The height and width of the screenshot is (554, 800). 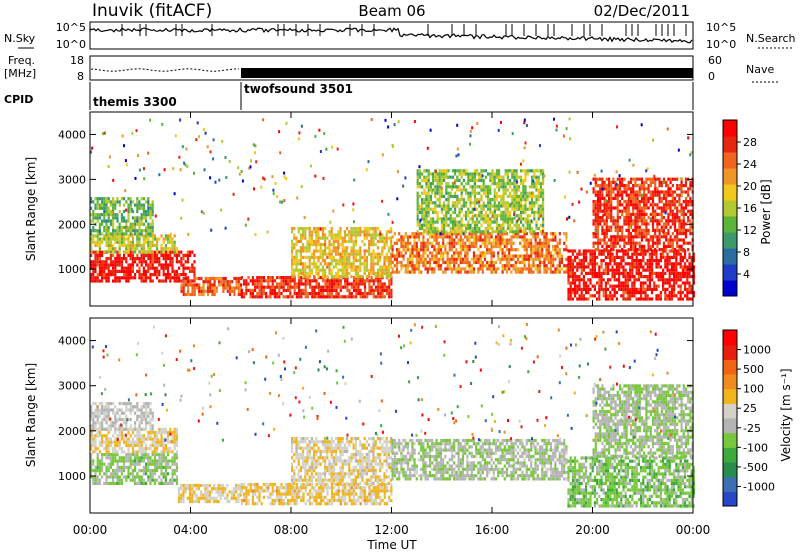 I want to click on cpid-panel: CPID themis 3300 twofsound 3501, so click(x=349, y=96).